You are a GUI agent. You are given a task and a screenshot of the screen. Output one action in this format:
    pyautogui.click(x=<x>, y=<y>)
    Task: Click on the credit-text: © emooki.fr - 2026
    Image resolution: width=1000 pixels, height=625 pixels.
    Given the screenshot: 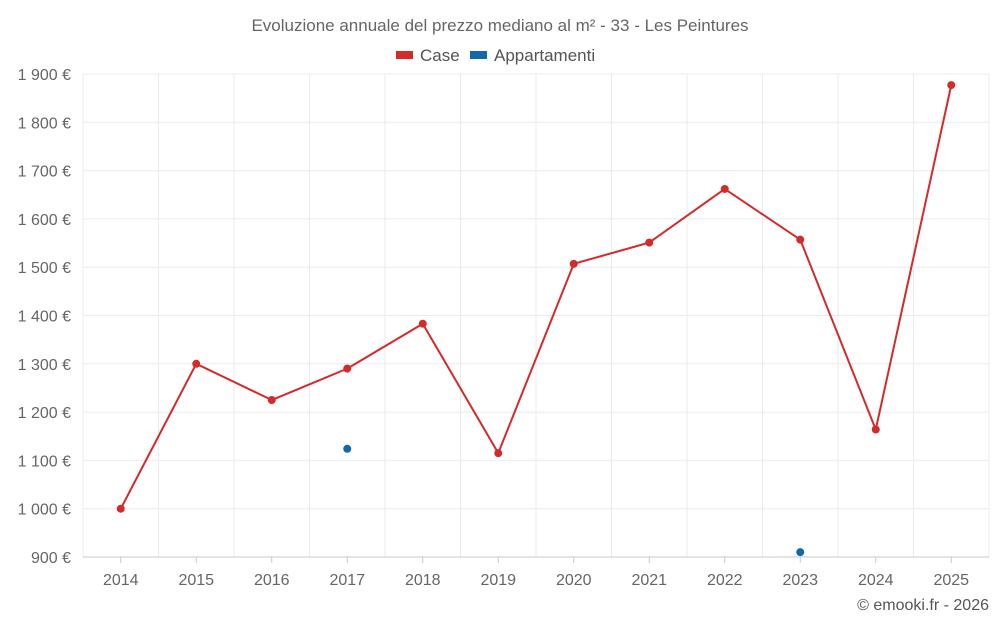 What is the action you would take?
    pyautogui.click(x=923, y=605)
    